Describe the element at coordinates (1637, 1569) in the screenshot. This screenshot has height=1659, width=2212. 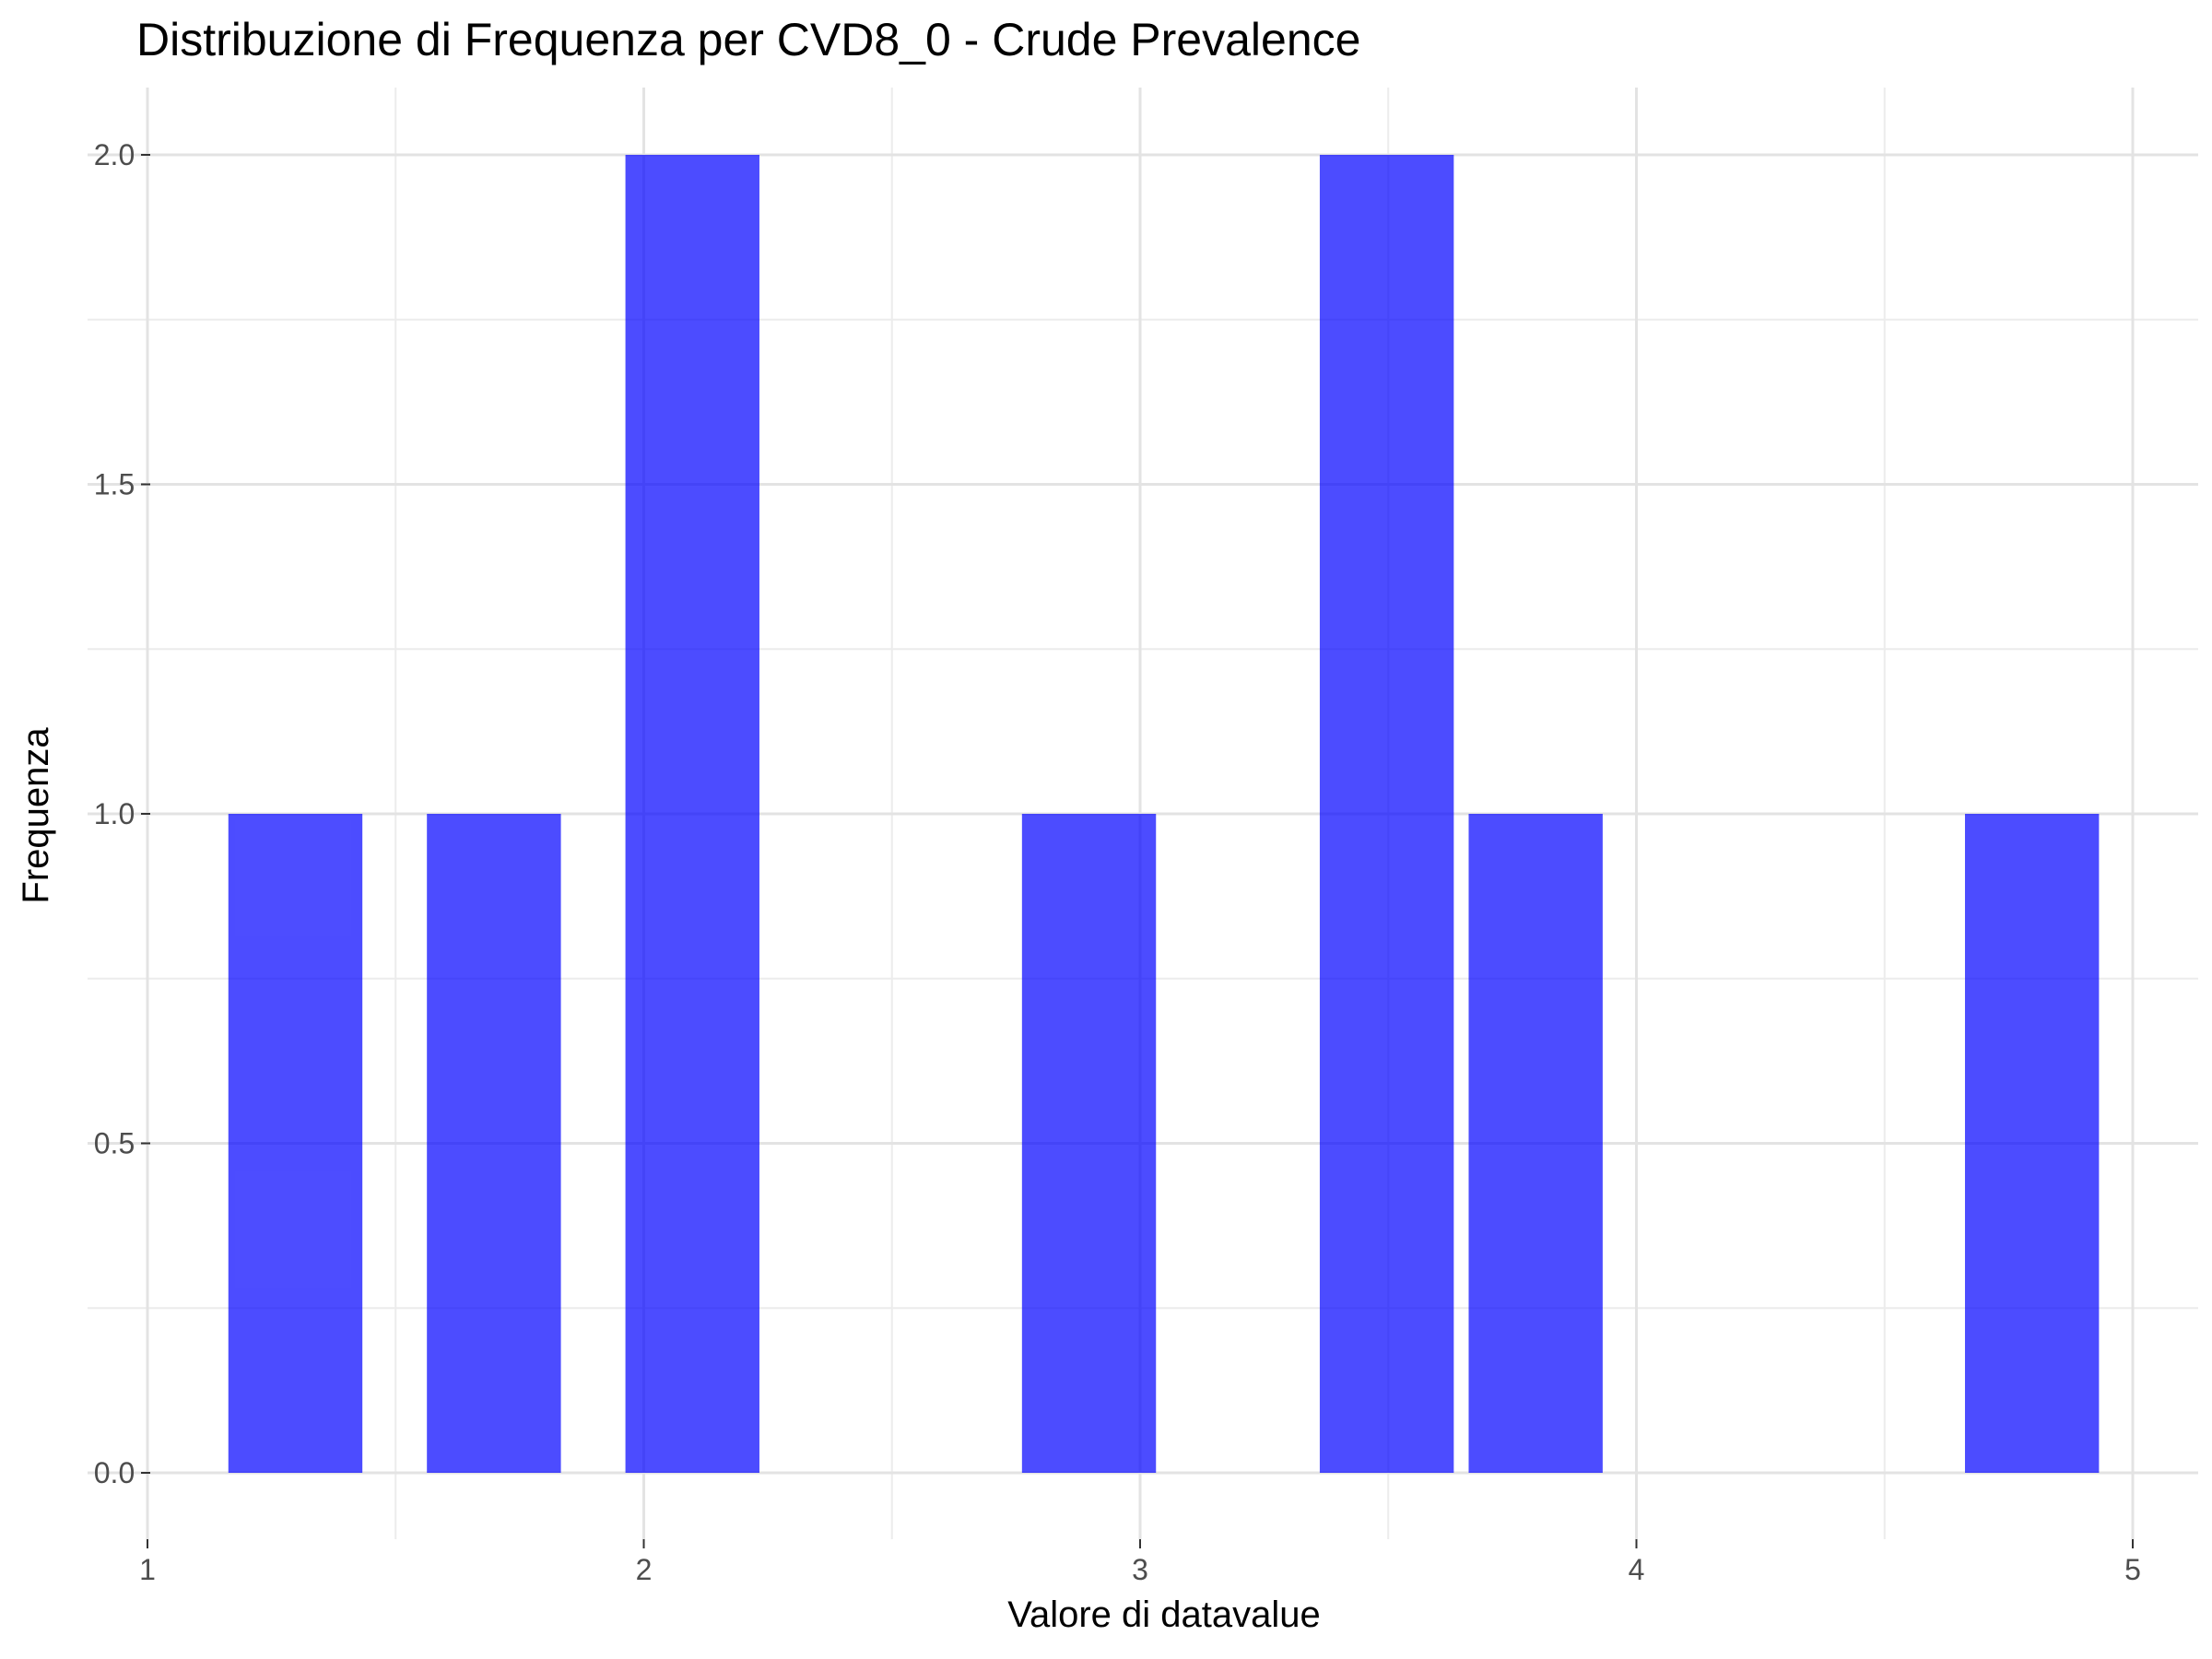
I see `x-tick-label: 4` at that location.